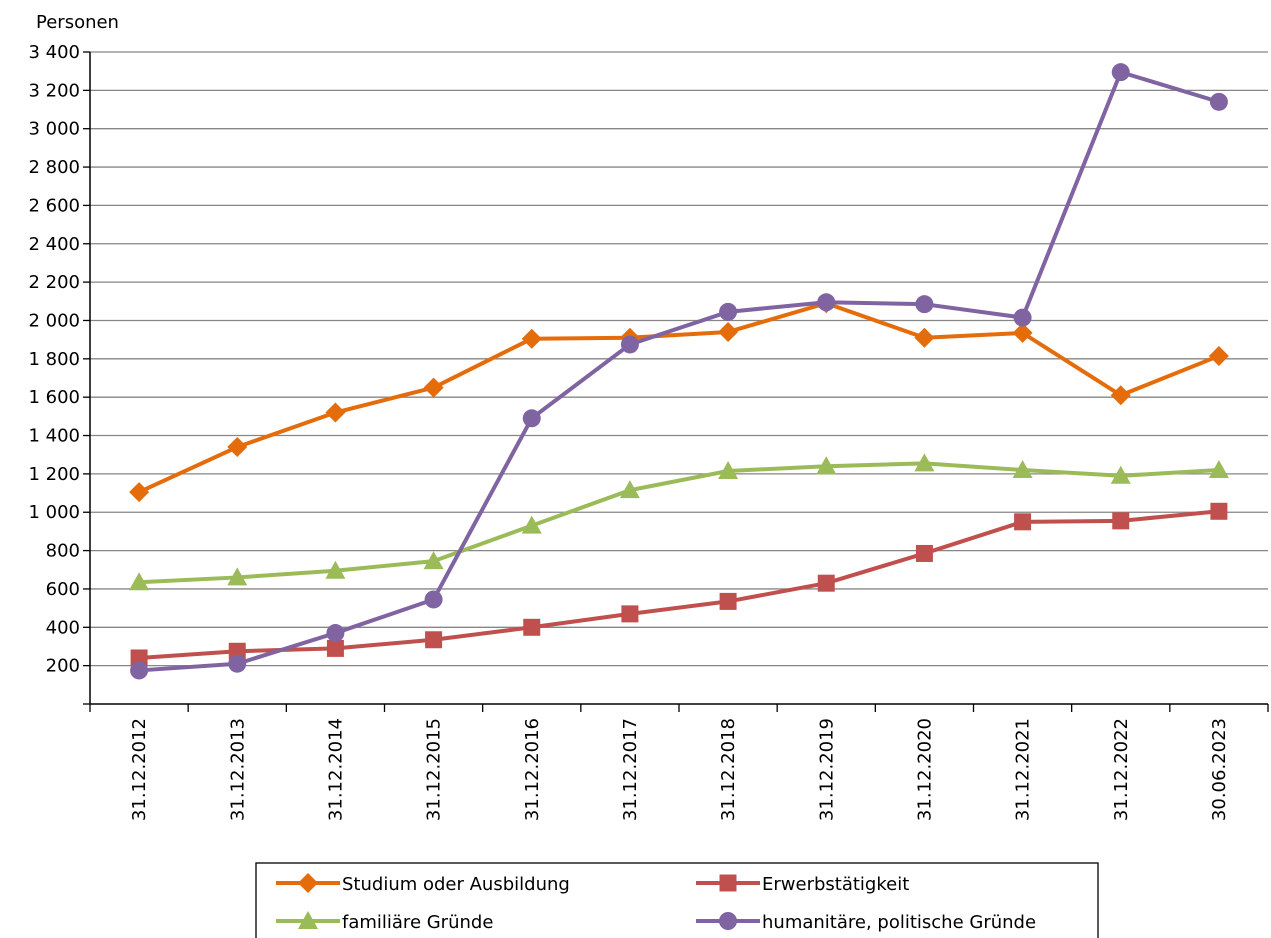 This screenshot has width=1271, height=938. I want to click on x-tick-label: 31.12.2018, so click(728, 769).